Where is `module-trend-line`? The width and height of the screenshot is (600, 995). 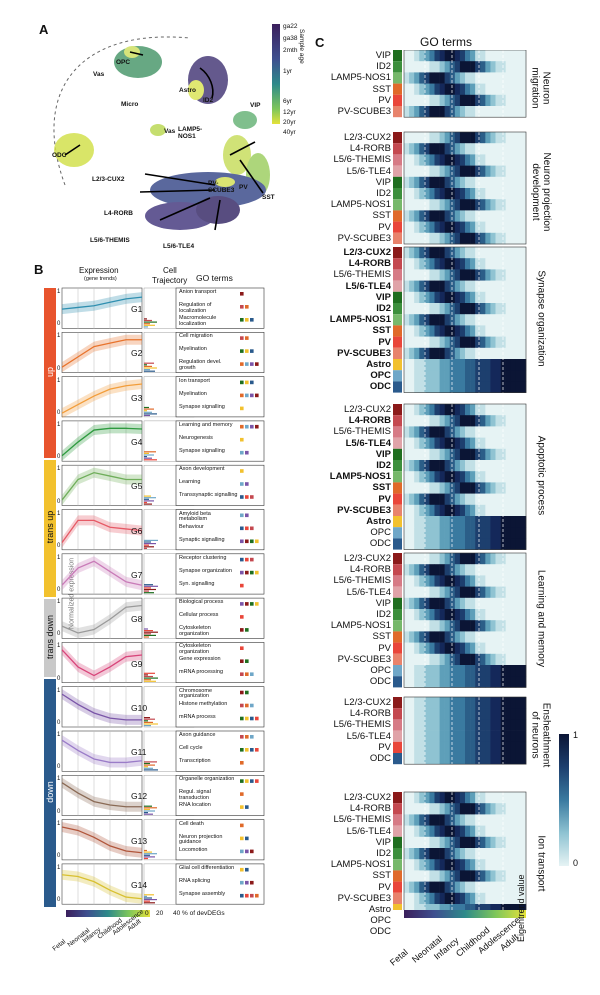
module-trend-line is located at coordinates (102, 887).